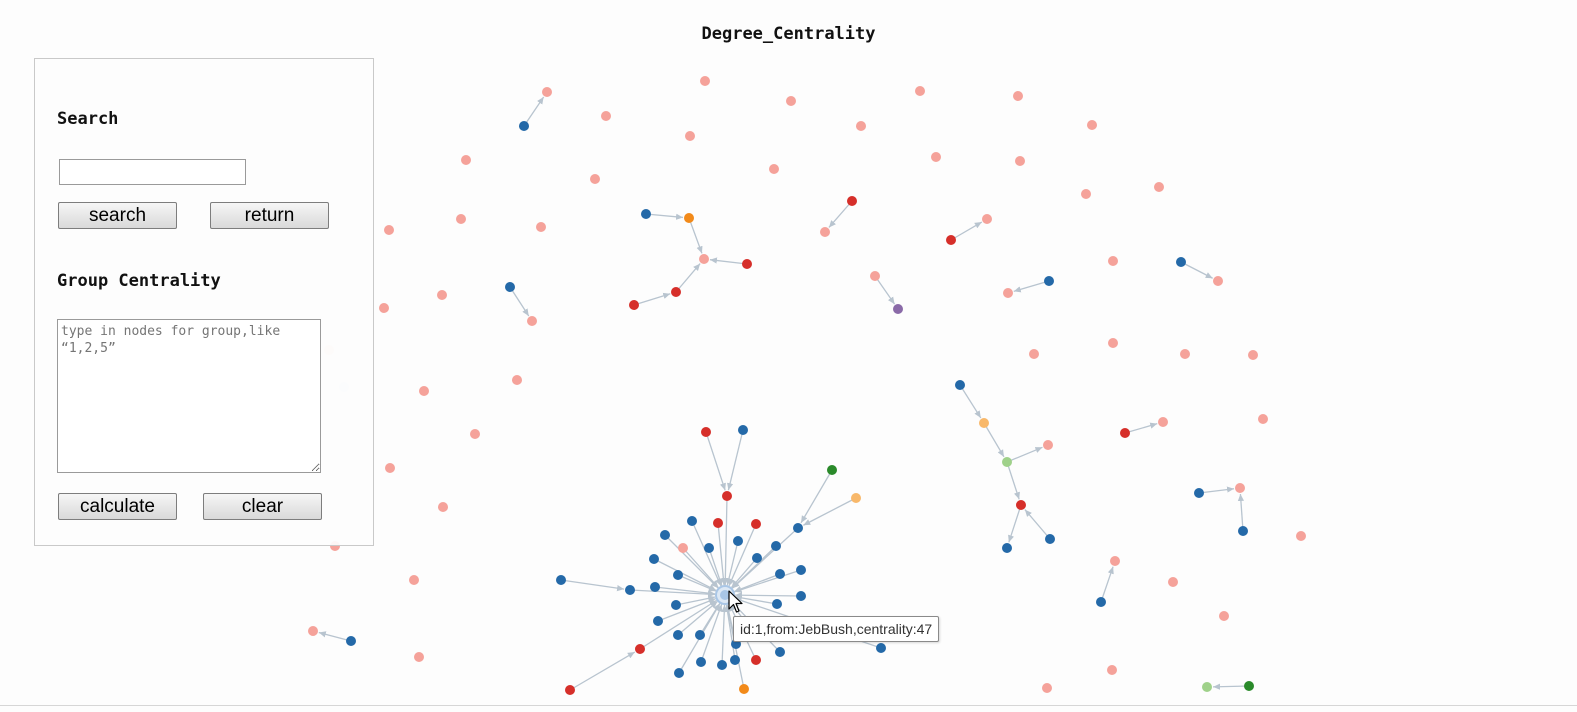  What do you see at coordinates (152, 172) in the screenshot?
I see `search-input` at bounding box center [152, 172].